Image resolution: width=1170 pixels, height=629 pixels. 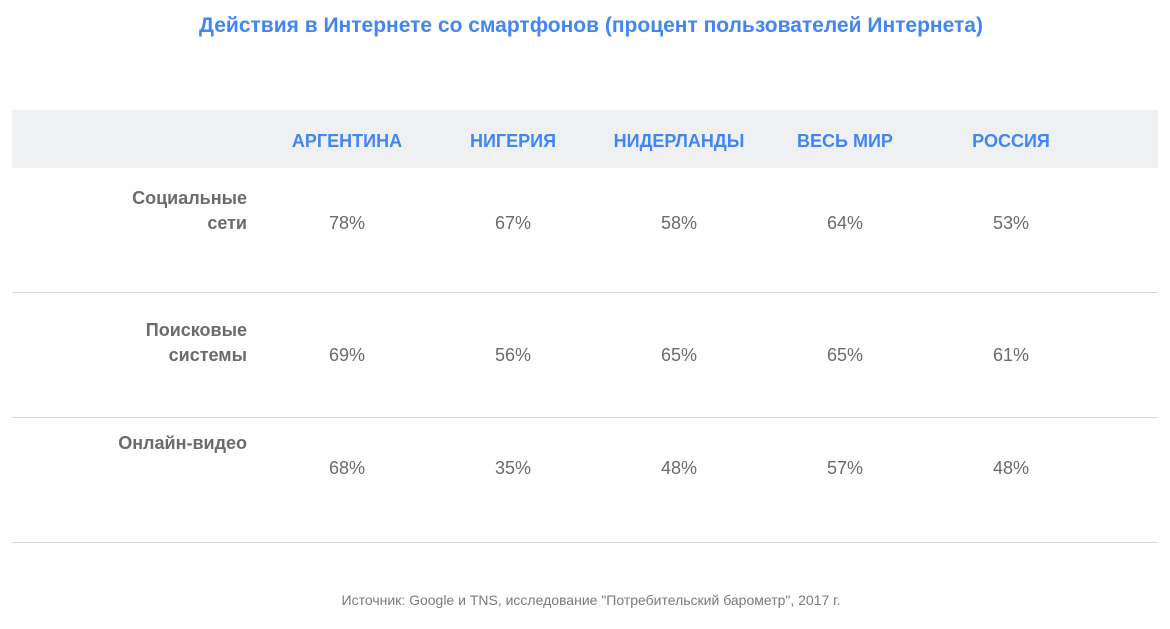 I want to click on row-label-line: Социальные, so click(x=189, y=198).